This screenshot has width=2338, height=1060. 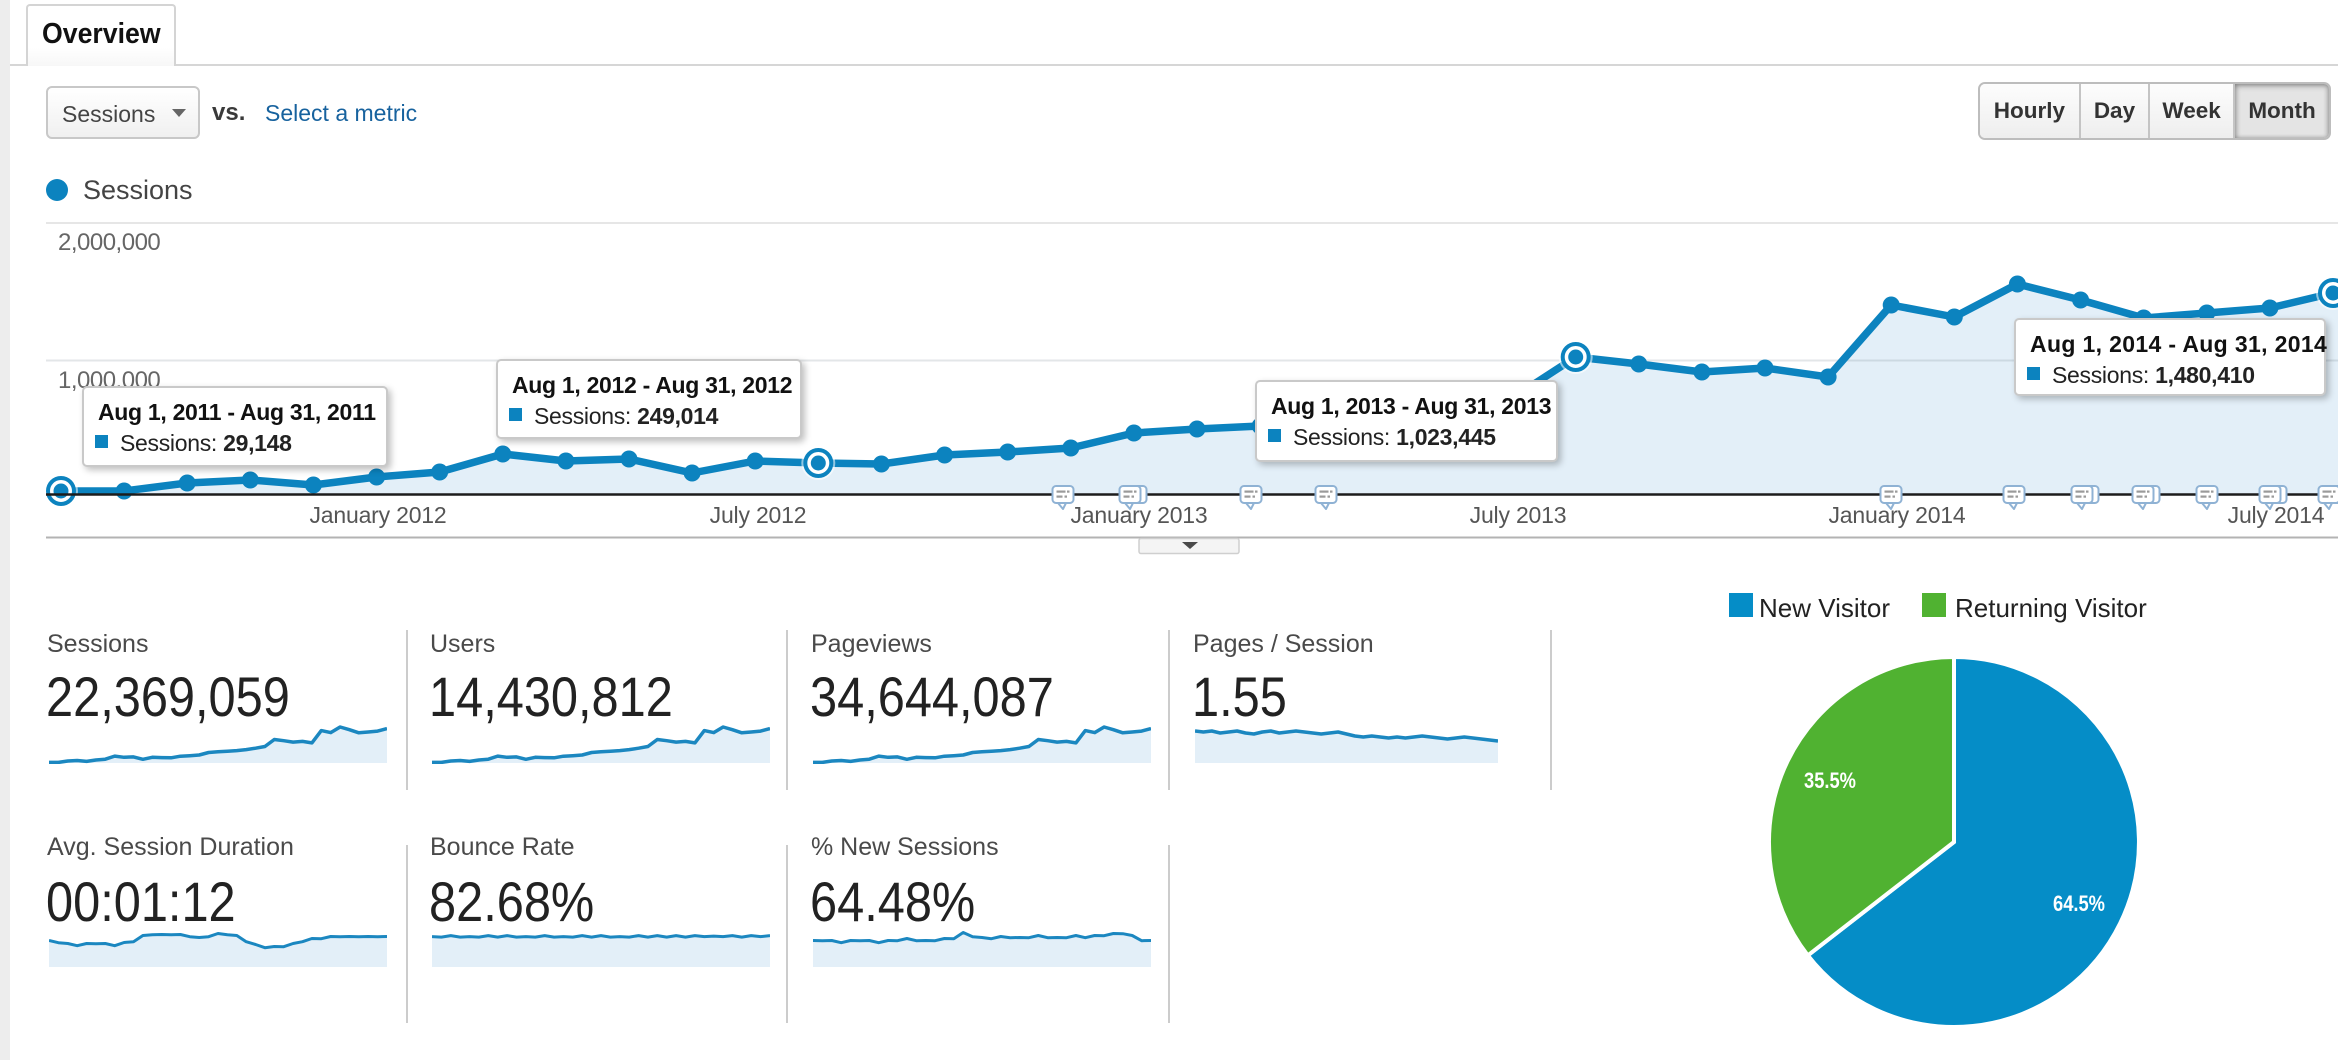 I want to click on svg-text: 35.5%, so click(x=1830, y=780).